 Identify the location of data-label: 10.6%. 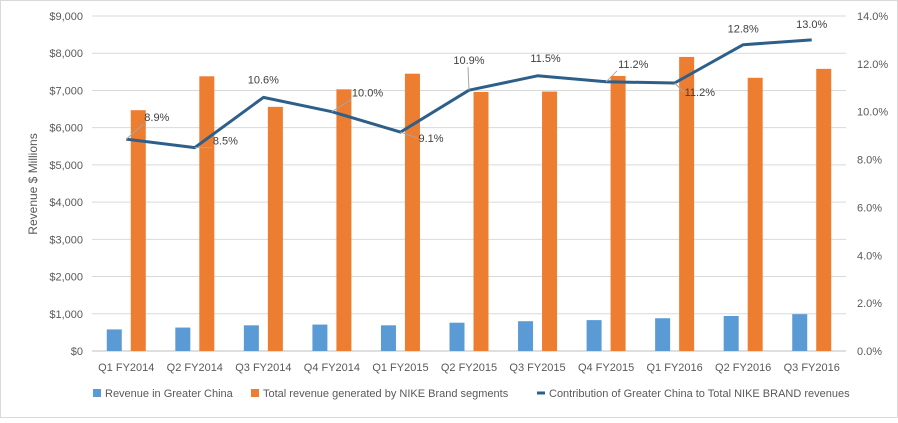
(263, 80).